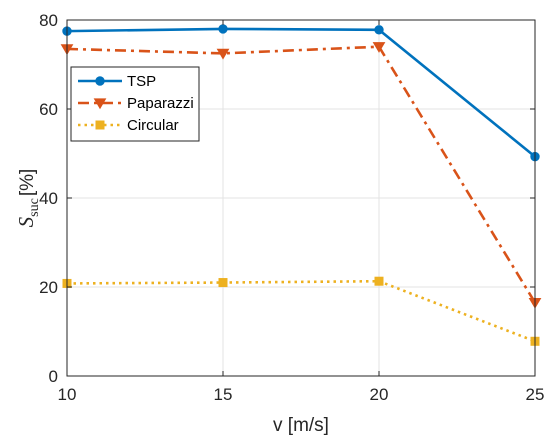  I want to click on y-tick-label: 0, so click(53, 376).